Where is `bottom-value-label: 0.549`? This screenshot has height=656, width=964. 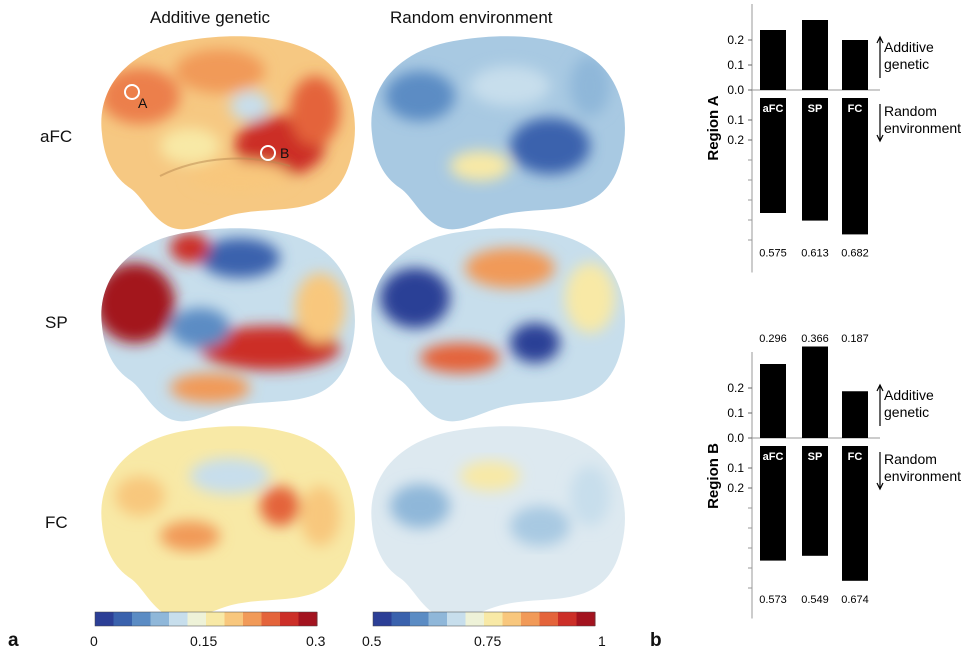 bottom-value-label: 0.549 is located at coordinates (815, 600).